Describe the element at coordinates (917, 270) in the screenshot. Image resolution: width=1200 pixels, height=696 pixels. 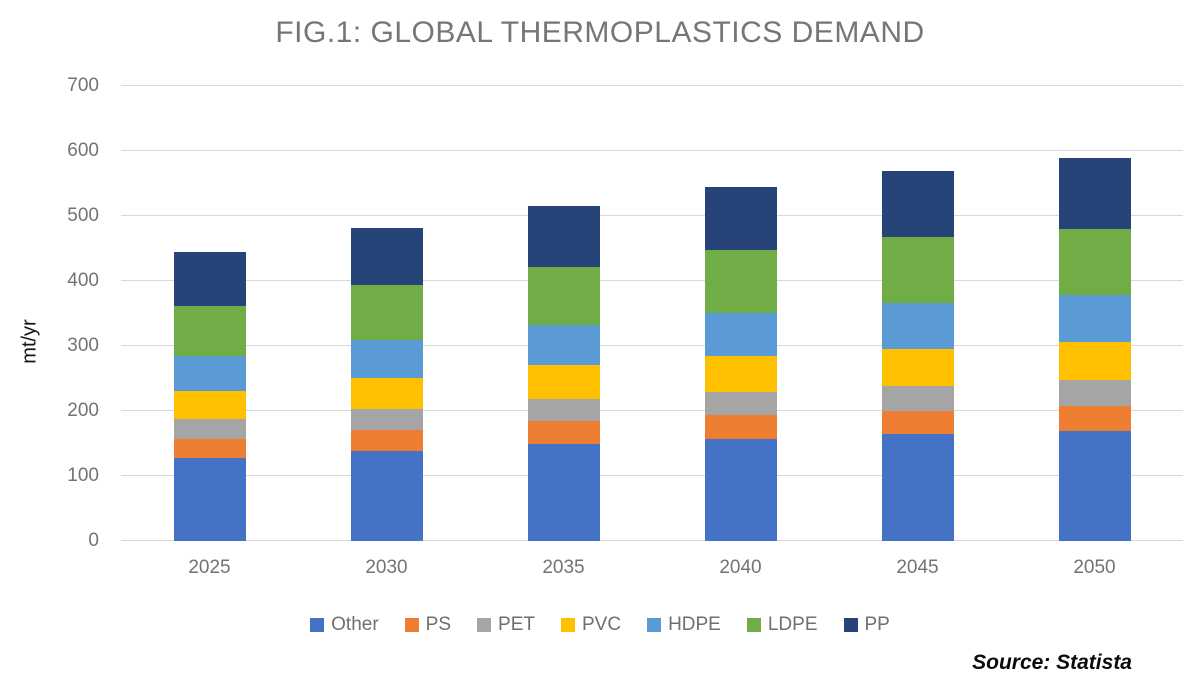
I see `bar-segment-ldpe-2045` at that location.